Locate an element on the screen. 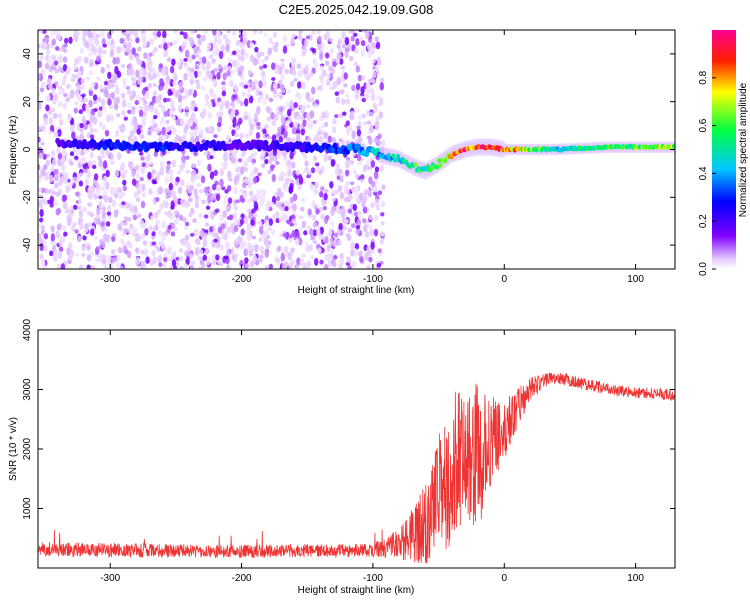 The height and width of the screenshot is (600, 750). snr-x-tick-label: -200 is located at coordinates (242, 578).